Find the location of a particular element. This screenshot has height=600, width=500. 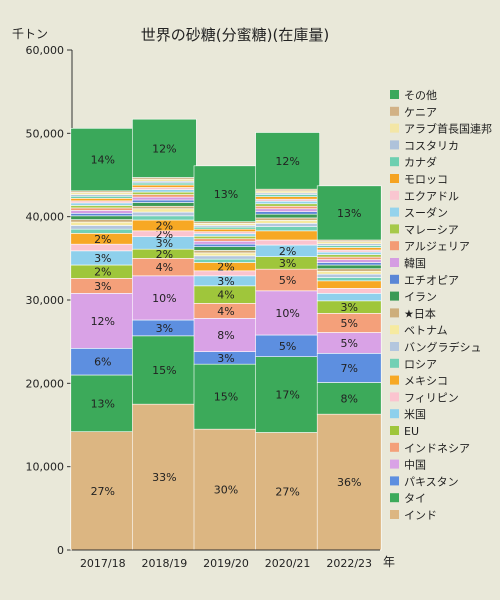

y-tick-label: 30,000 is located at coordinates (45, 300).